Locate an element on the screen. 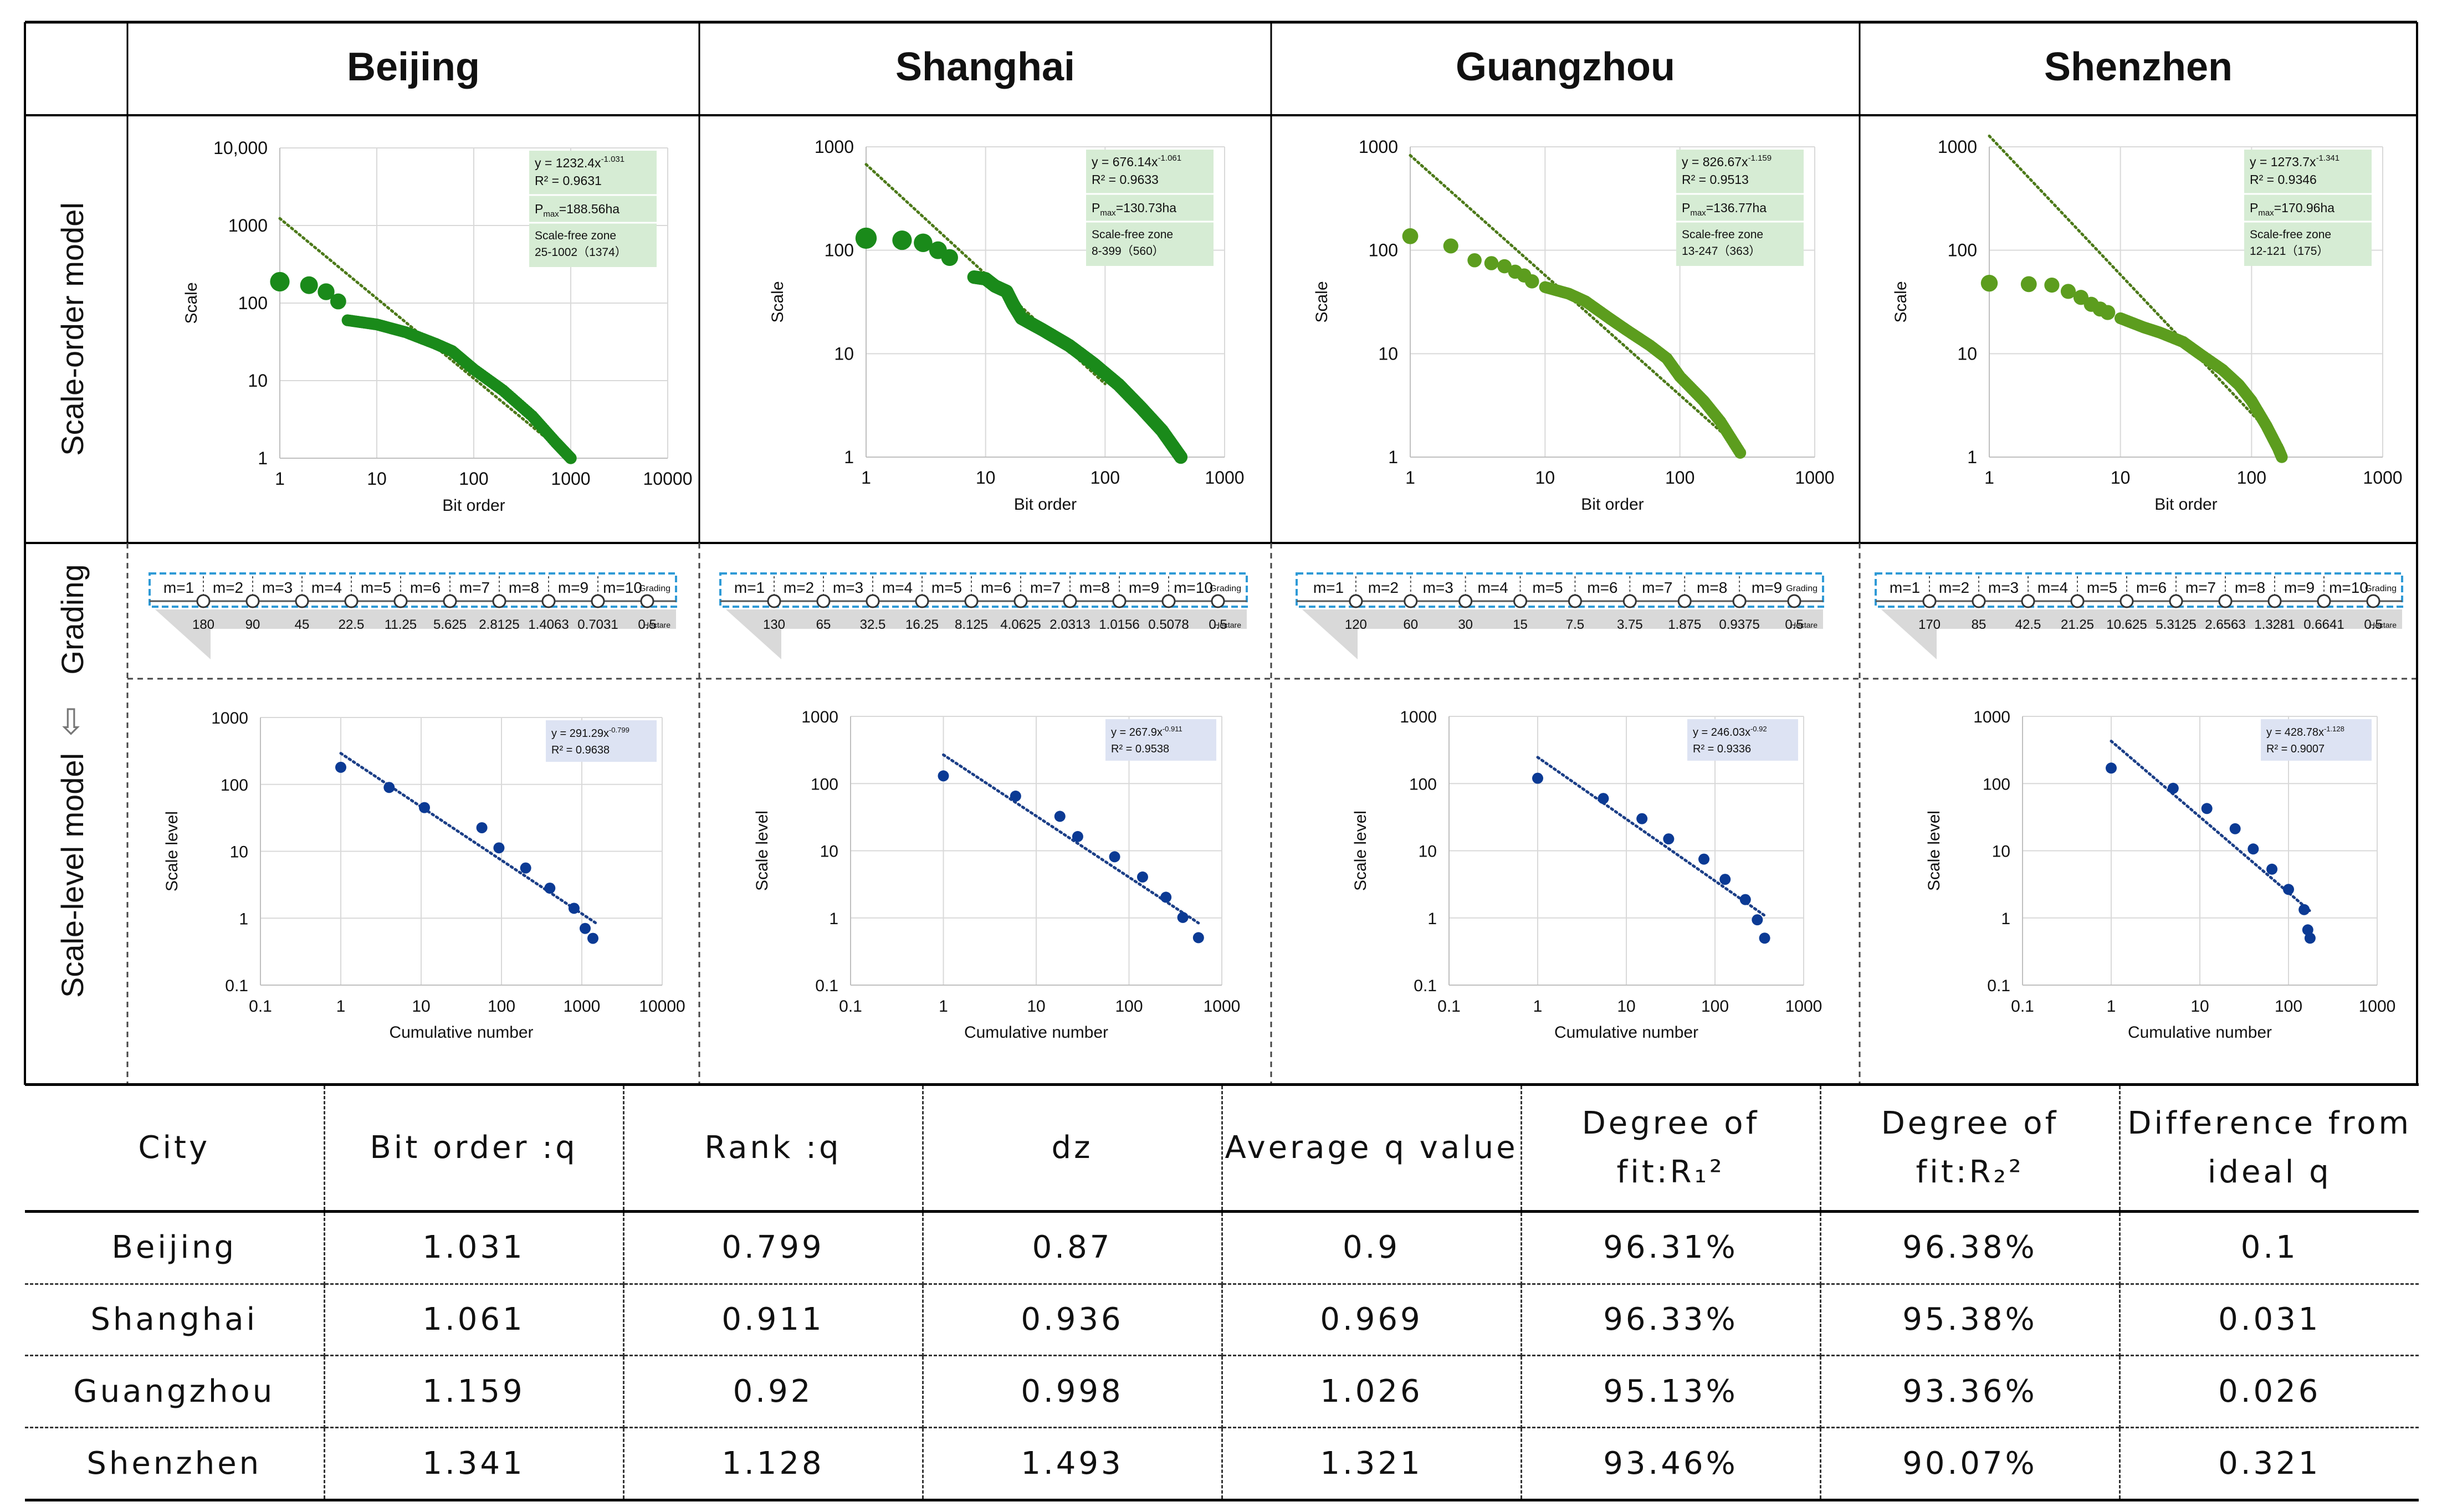 The width and height of the screenshot is (2442, 1512). grading-level-label: m=5 is located at coordinates (376, 587).